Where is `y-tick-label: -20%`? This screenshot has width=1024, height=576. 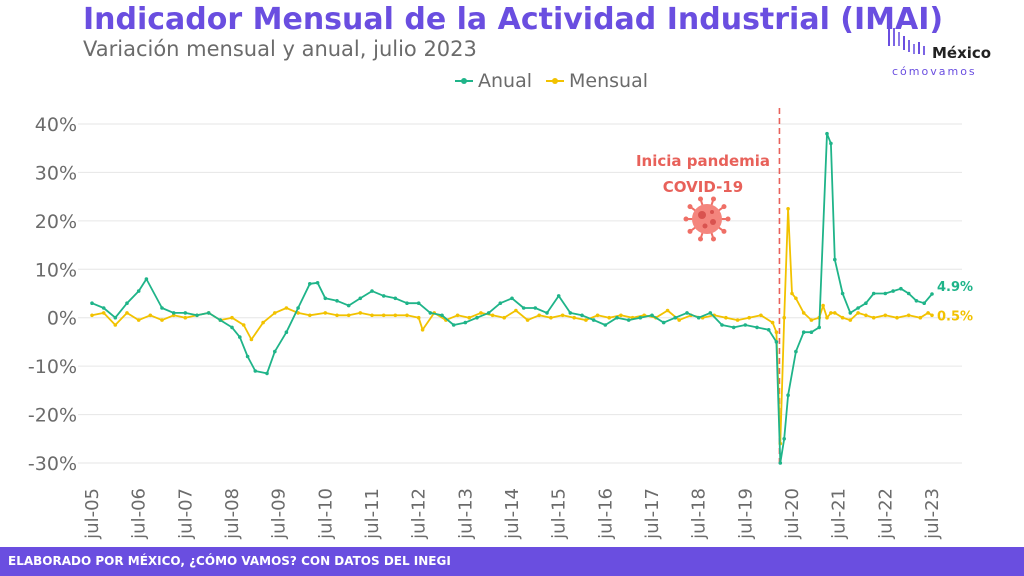
y-tick-label: -20% is located at coordinates (52, 416).